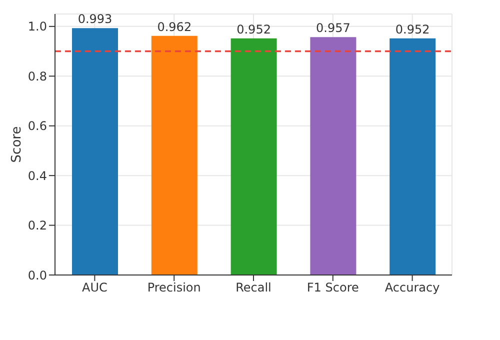 Image resolution: width=500 pixels, height=340 pixels. Describe the element at coordinates (333, 28) in the screenshot. I see `data-label: 0.957` at that location.